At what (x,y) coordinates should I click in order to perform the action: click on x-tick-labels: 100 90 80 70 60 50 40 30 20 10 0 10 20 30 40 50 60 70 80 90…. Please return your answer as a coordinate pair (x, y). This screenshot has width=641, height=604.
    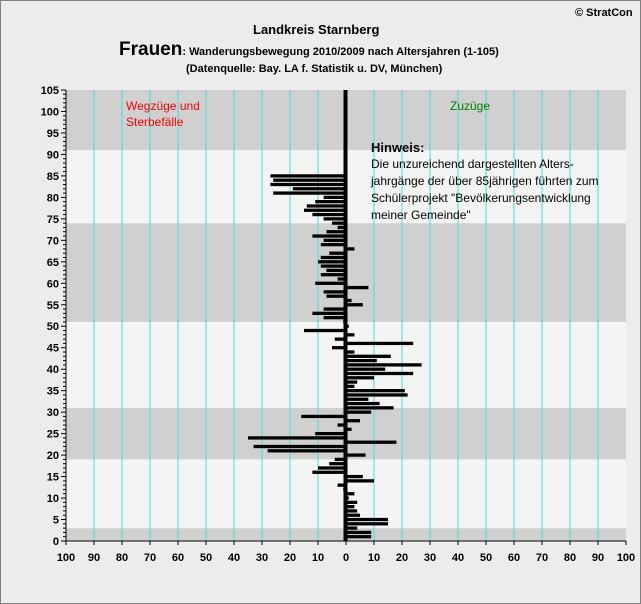
    Looking at the image, I should click on (346, 558).